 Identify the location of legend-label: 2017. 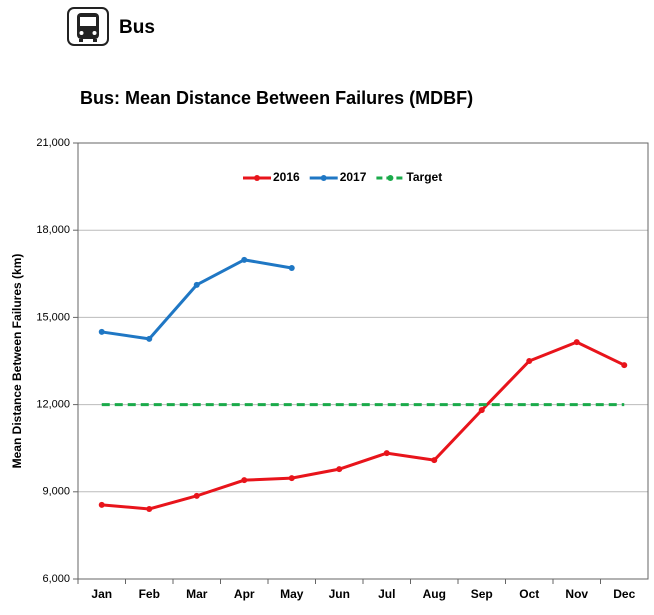
(353, 177).